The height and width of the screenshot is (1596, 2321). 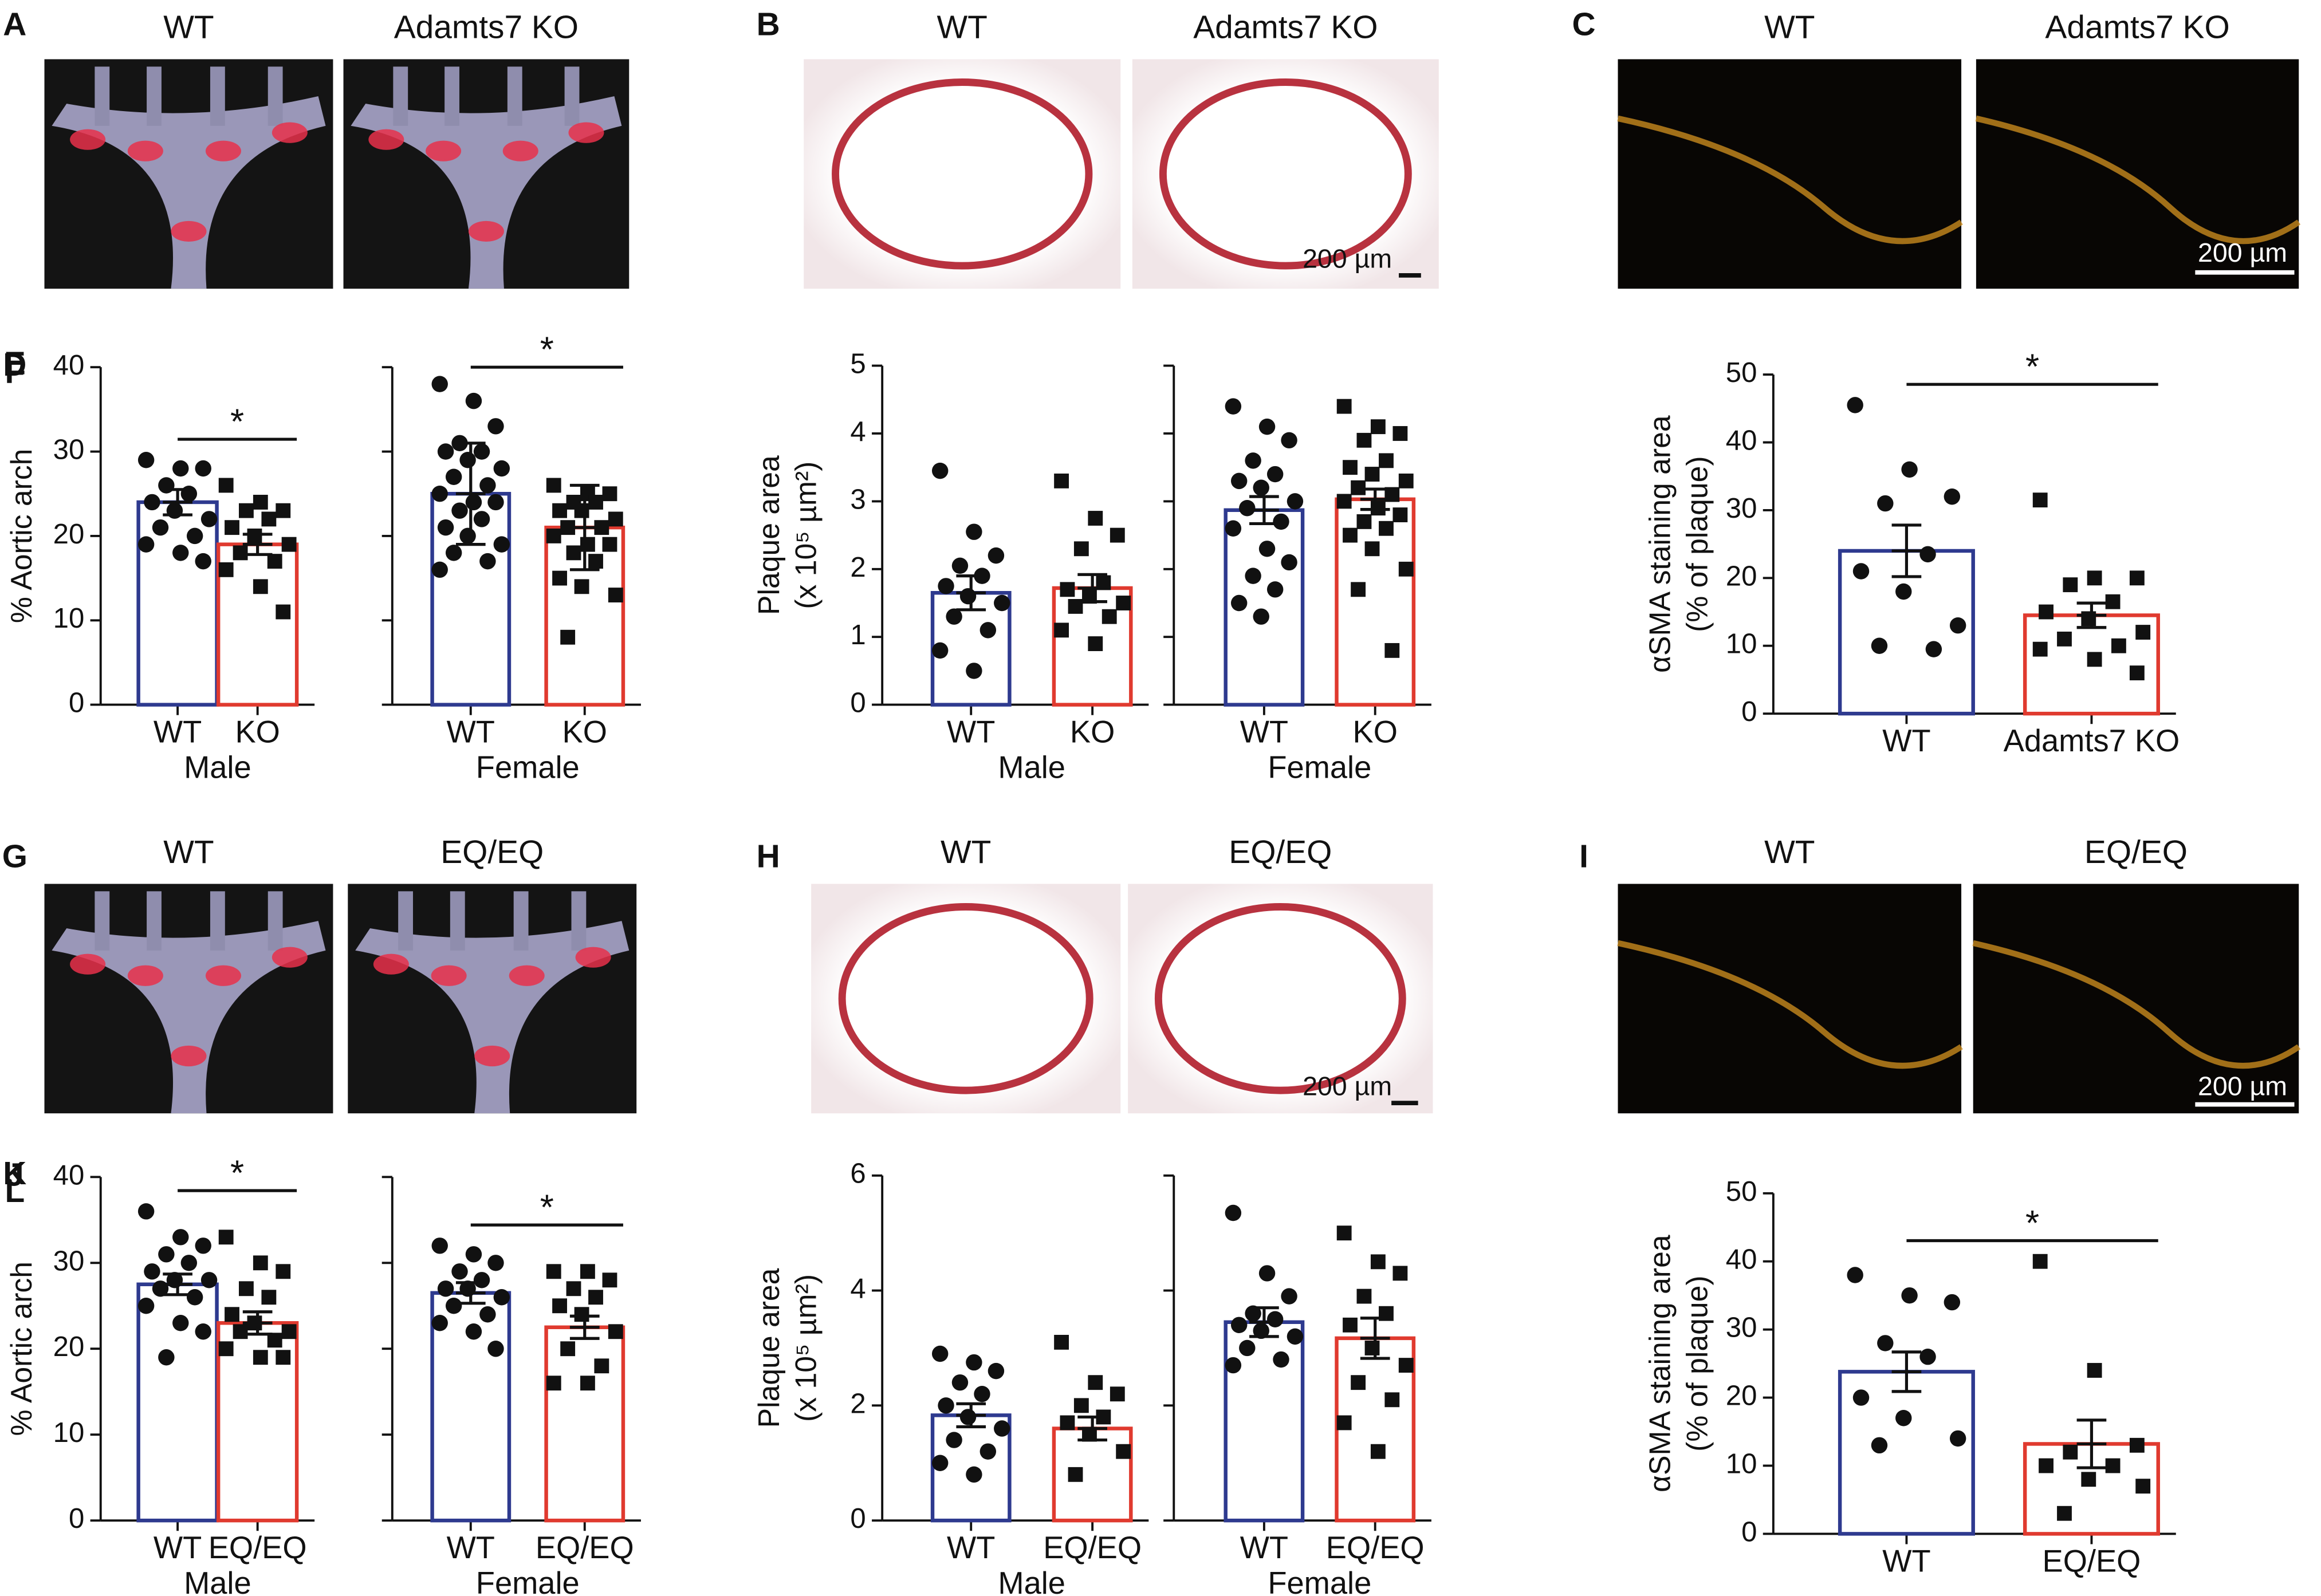 What do you see at coordinates (177, 603) in the screenshot?
I see `bar` at bounding box center [177, 603].